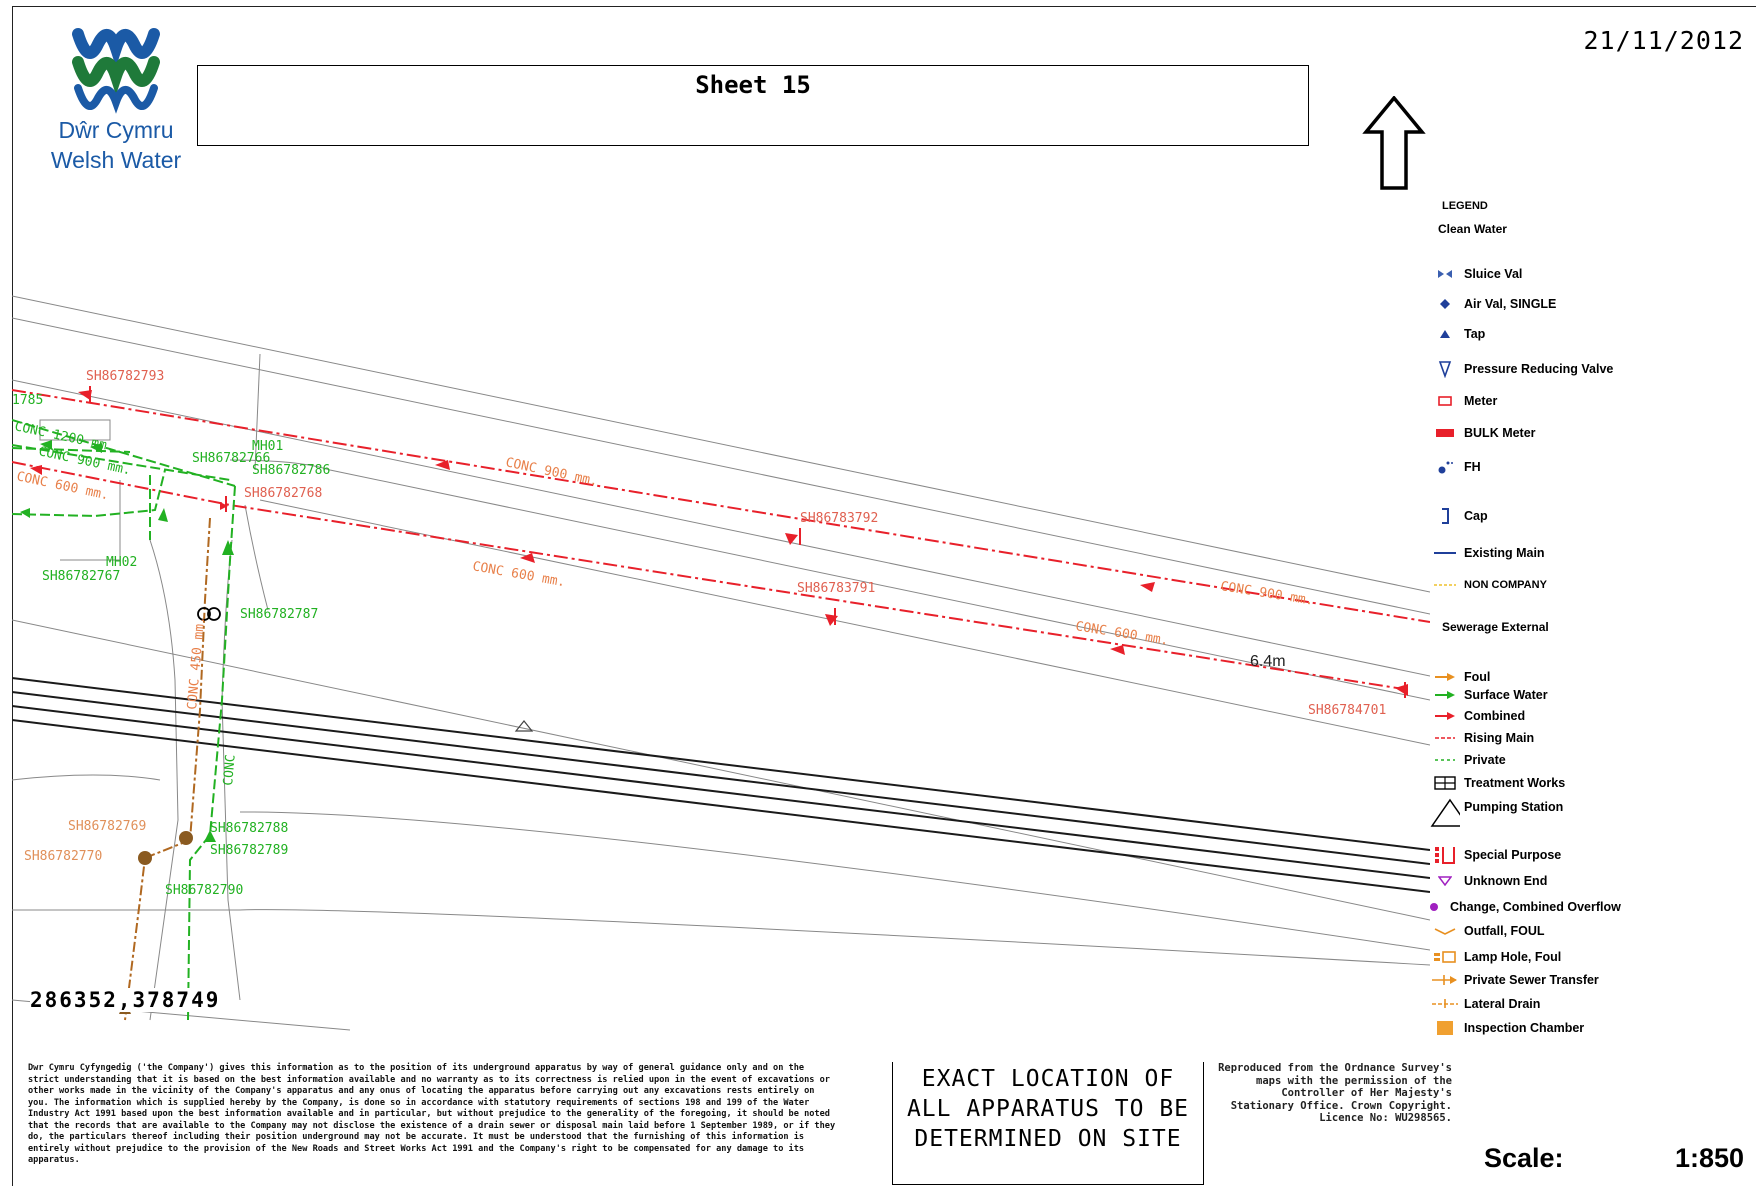 This screenshot has width=1760, height=1195. Describe the element at coordinates (1445, 855) in the screenshot. I see `special-purpose-icon` at that location.